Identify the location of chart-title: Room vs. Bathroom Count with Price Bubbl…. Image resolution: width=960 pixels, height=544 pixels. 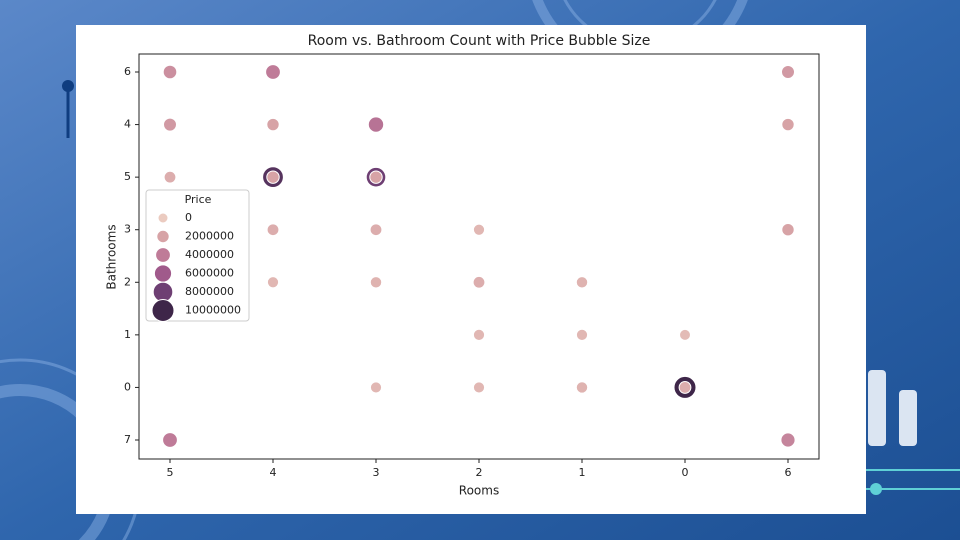
(479, 41).